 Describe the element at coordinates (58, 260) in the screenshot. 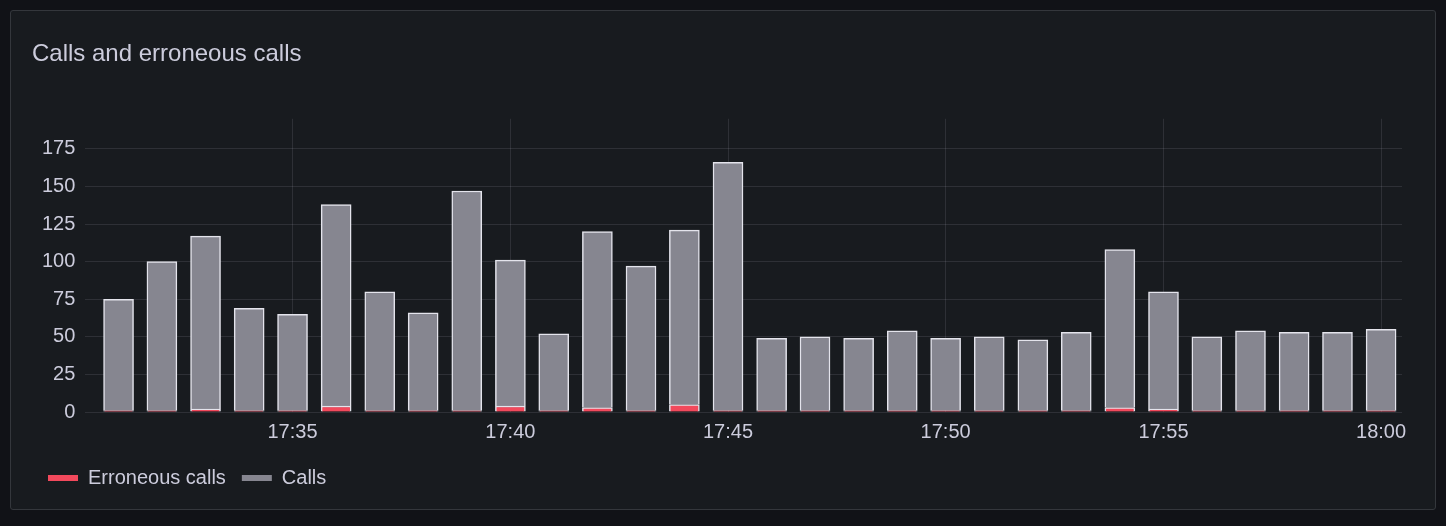

I see `y-tick-label: 100` at that location.